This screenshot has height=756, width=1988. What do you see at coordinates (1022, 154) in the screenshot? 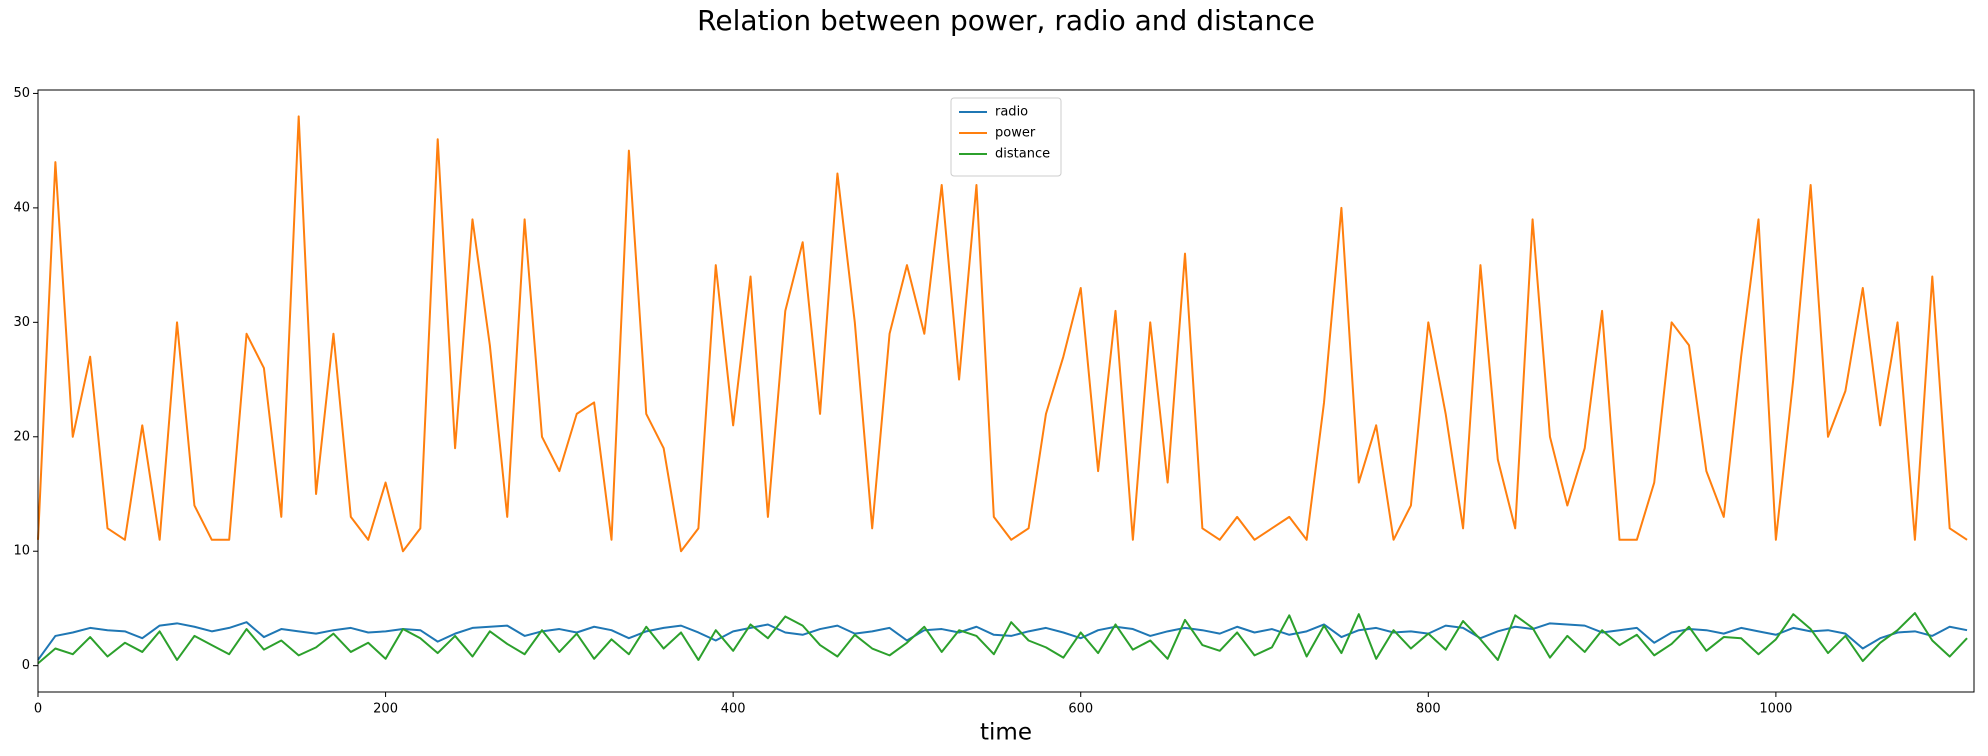
I see `legend-label: distance` at bounding box center [1022, 154].